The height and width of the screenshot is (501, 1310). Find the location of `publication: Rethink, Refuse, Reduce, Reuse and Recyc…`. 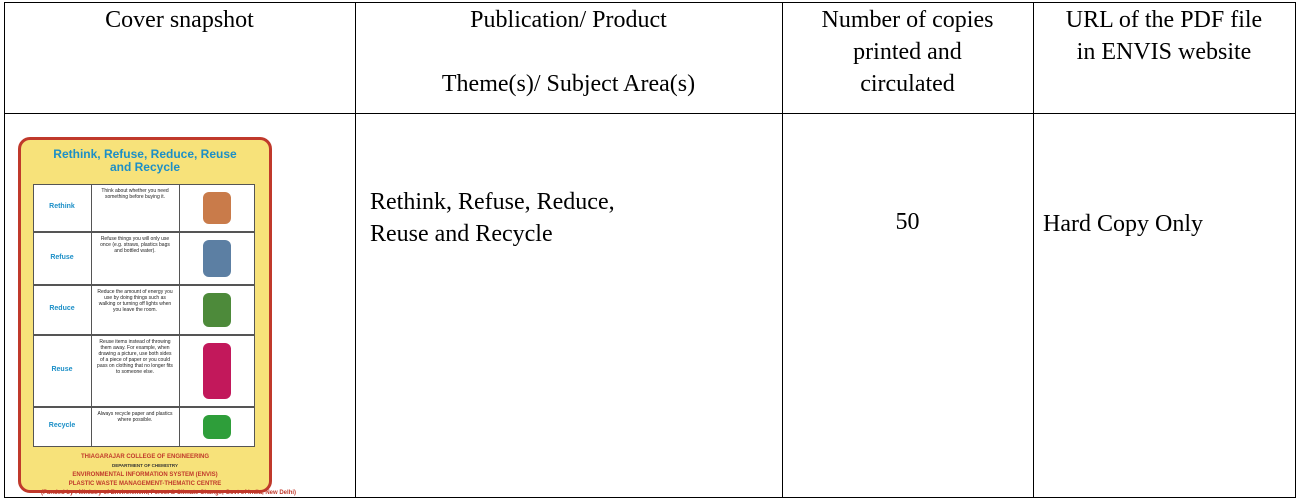

publication: Rethink, Refuse, Reduce, Reuse and Recyc… is located at coordinates (492, 218).